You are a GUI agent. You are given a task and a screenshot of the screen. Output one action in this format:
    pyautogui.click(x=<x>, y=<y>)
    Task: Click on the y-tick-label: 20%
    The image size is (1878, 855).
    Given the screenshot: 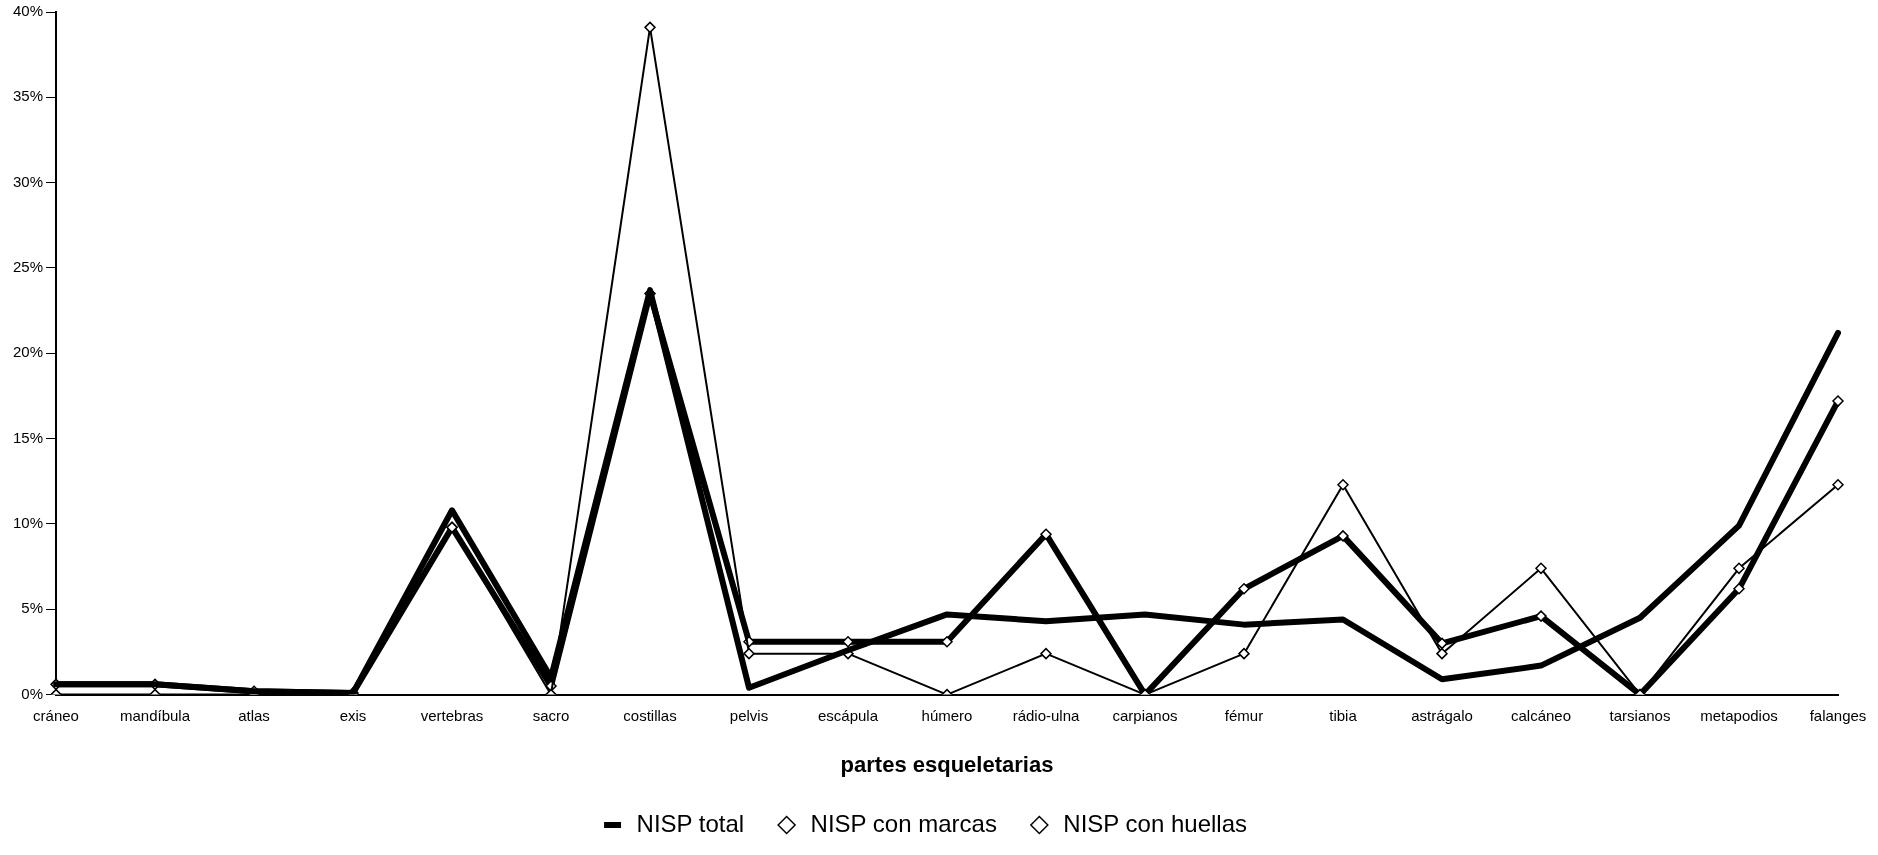 What is the action you would take?
    pyautogui.click(x=28, y=352)
    